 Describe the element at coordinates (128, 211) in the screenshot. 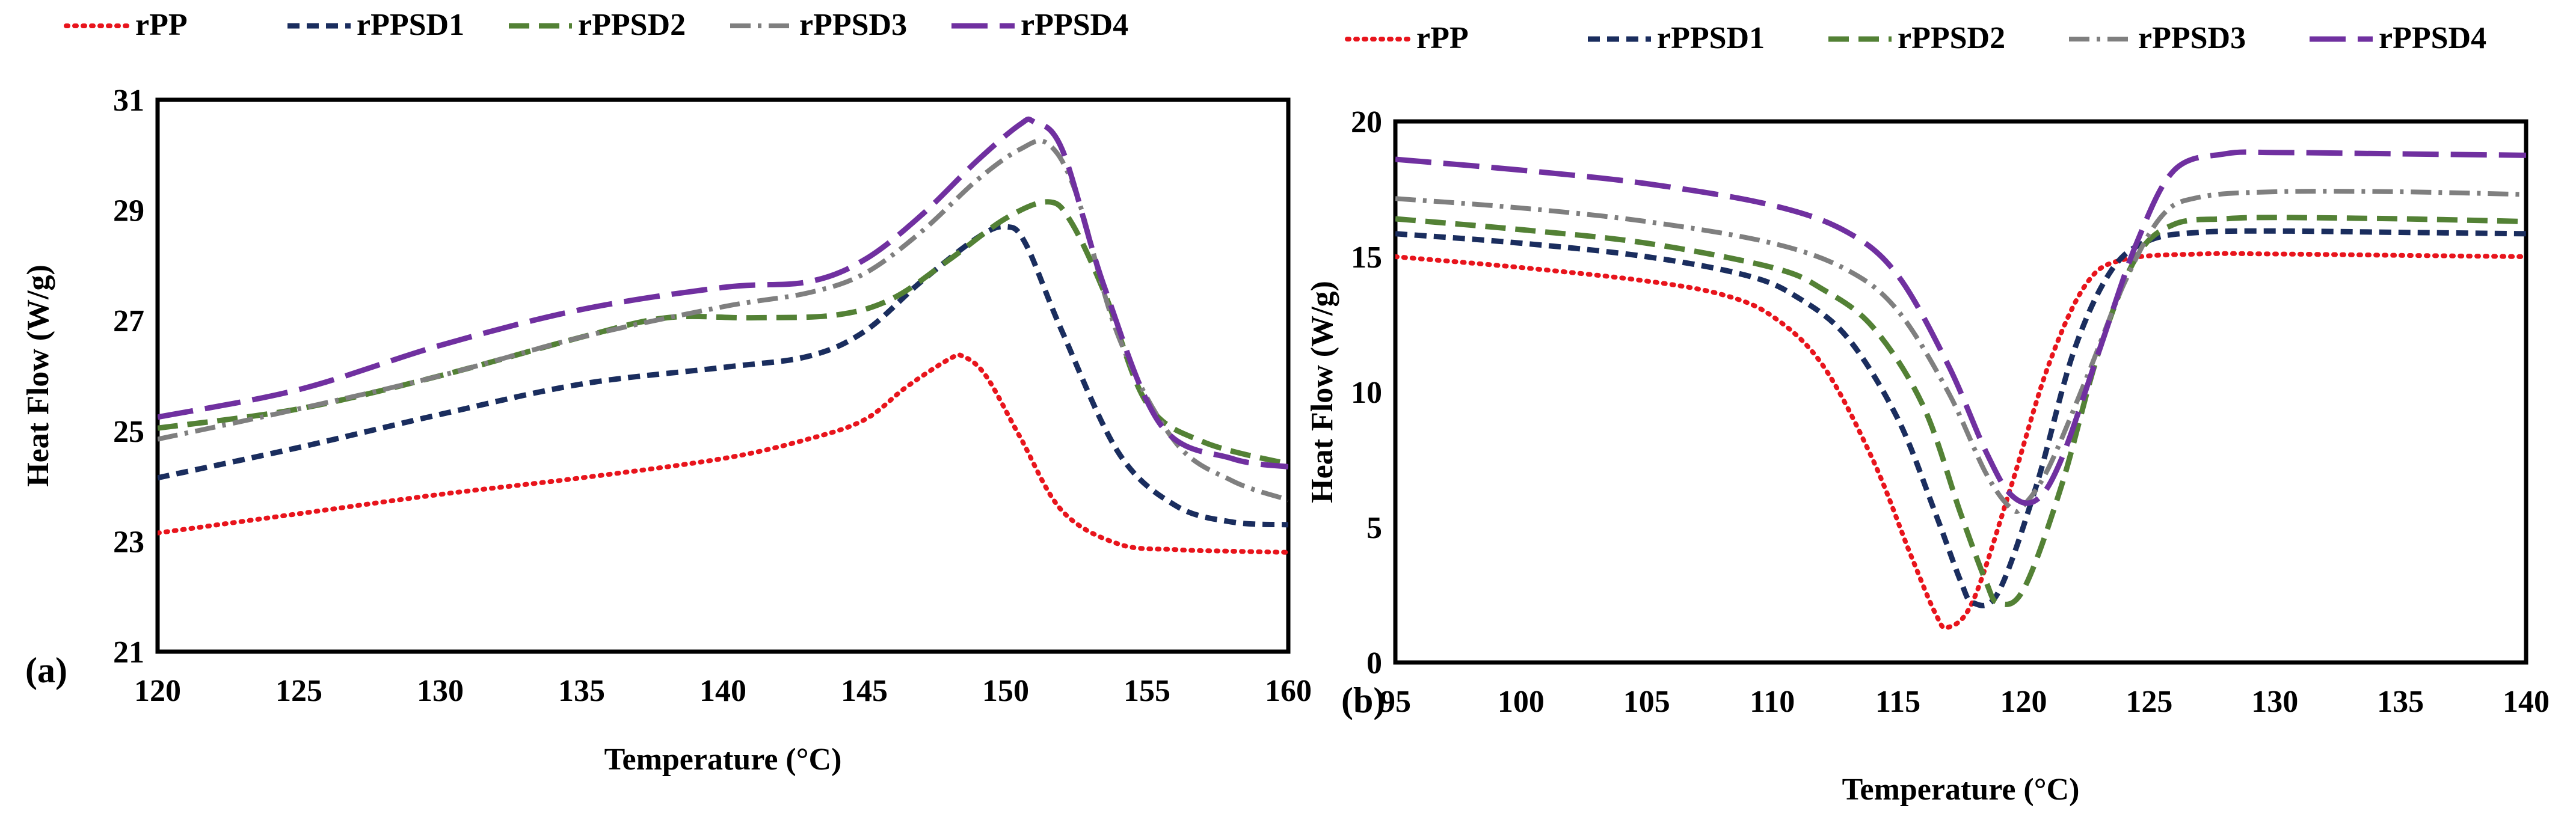

I see `y-tick-label: 29` at that location.